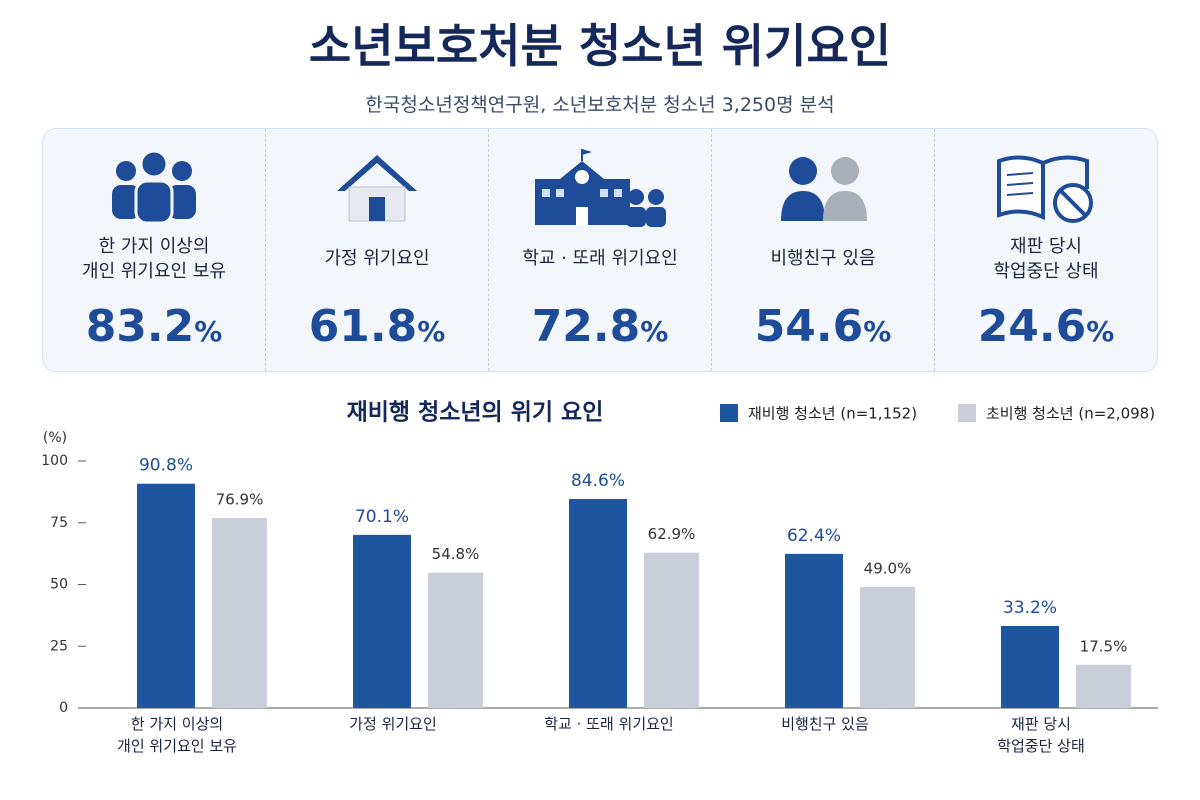  I want to click on value-label: 70.1%, so click(382, 517).